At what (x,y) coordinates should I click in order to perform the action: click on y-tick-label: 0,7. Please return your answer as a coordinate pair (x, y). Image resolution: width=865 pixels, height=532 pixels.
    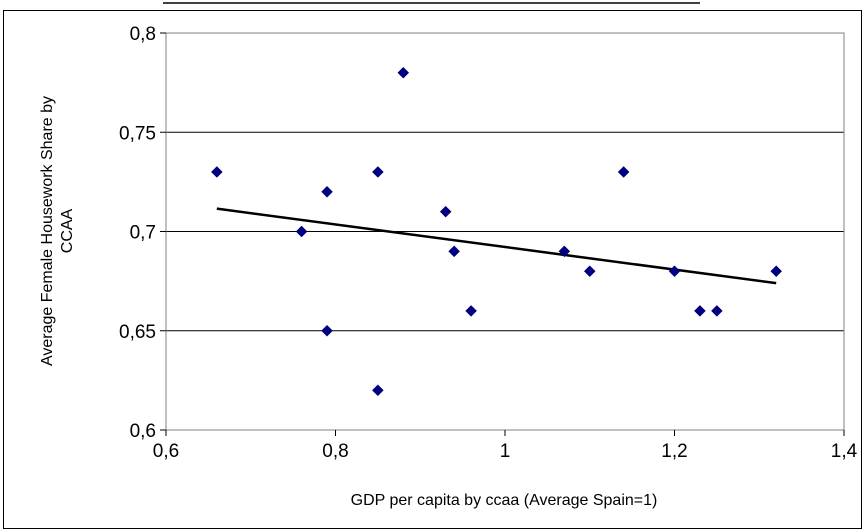
    Looking at the image, I should click on (143, 233).